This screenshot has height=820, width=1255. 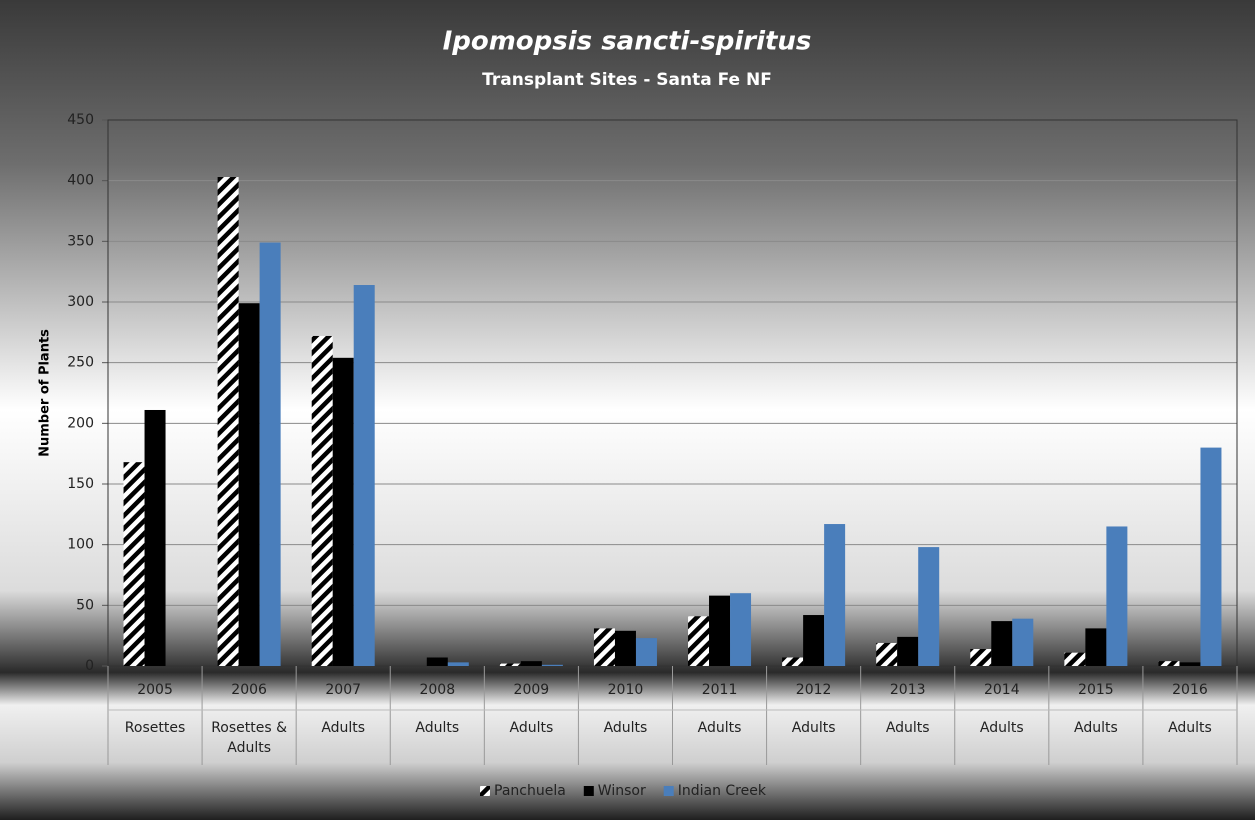 What do you see at coordinates (249, 690) in the screenshot?
I see `x-tick-label: 2006` at bounding box center [249, 690].